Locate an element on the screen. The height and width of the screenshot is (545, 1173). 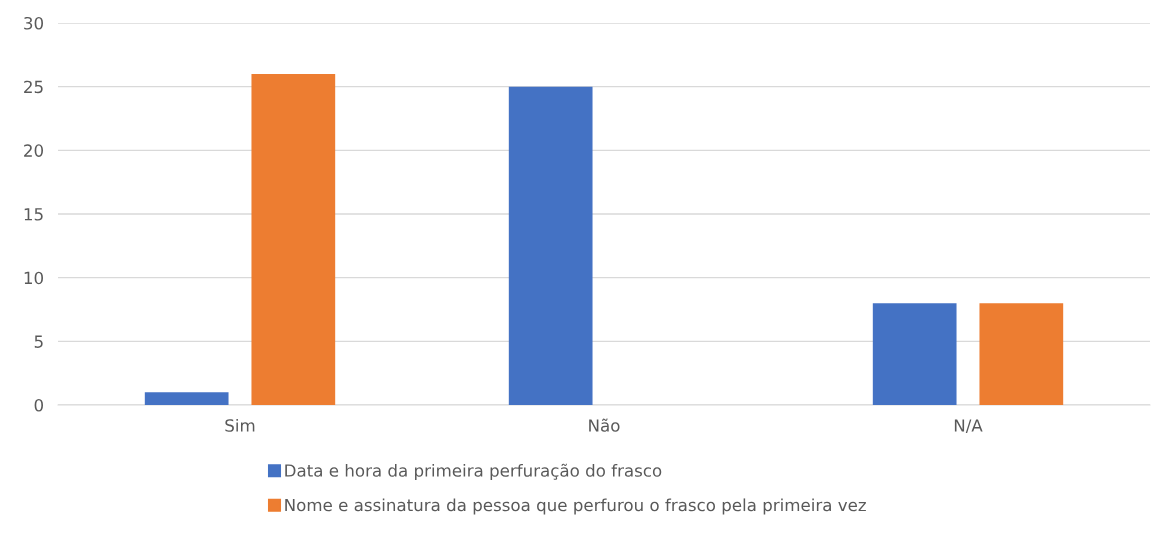
x-tick-label: Sim is located at coordinates (240, 425).